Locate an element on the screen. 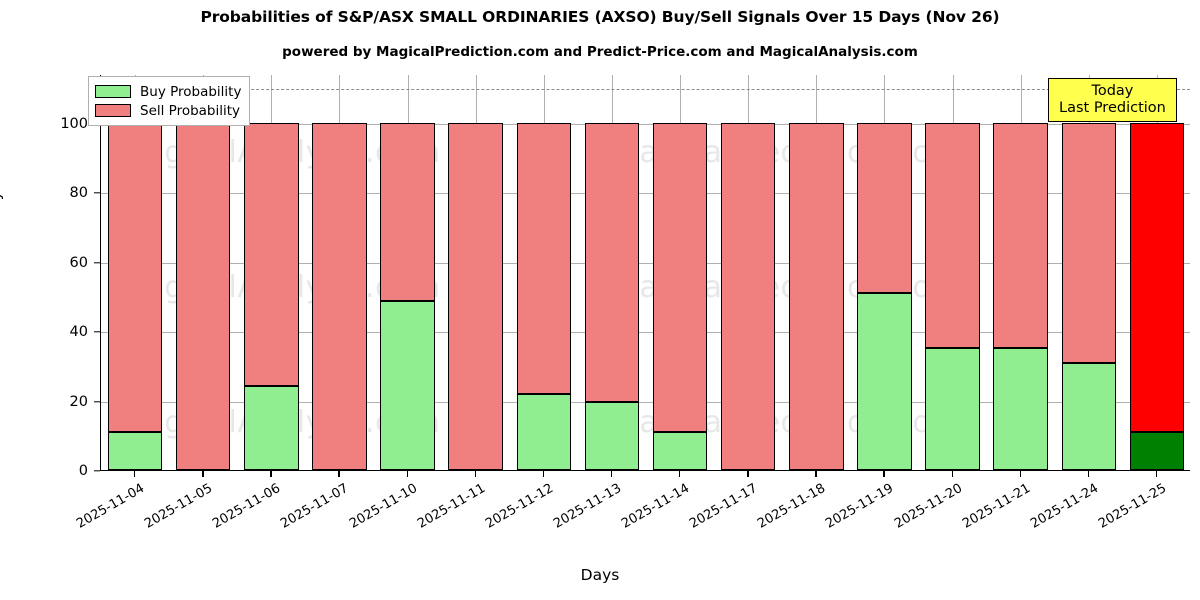 This screenshot has width=1200, height=600. x-tick-label: 2025-11-05 is located at coordinates (179, 506).